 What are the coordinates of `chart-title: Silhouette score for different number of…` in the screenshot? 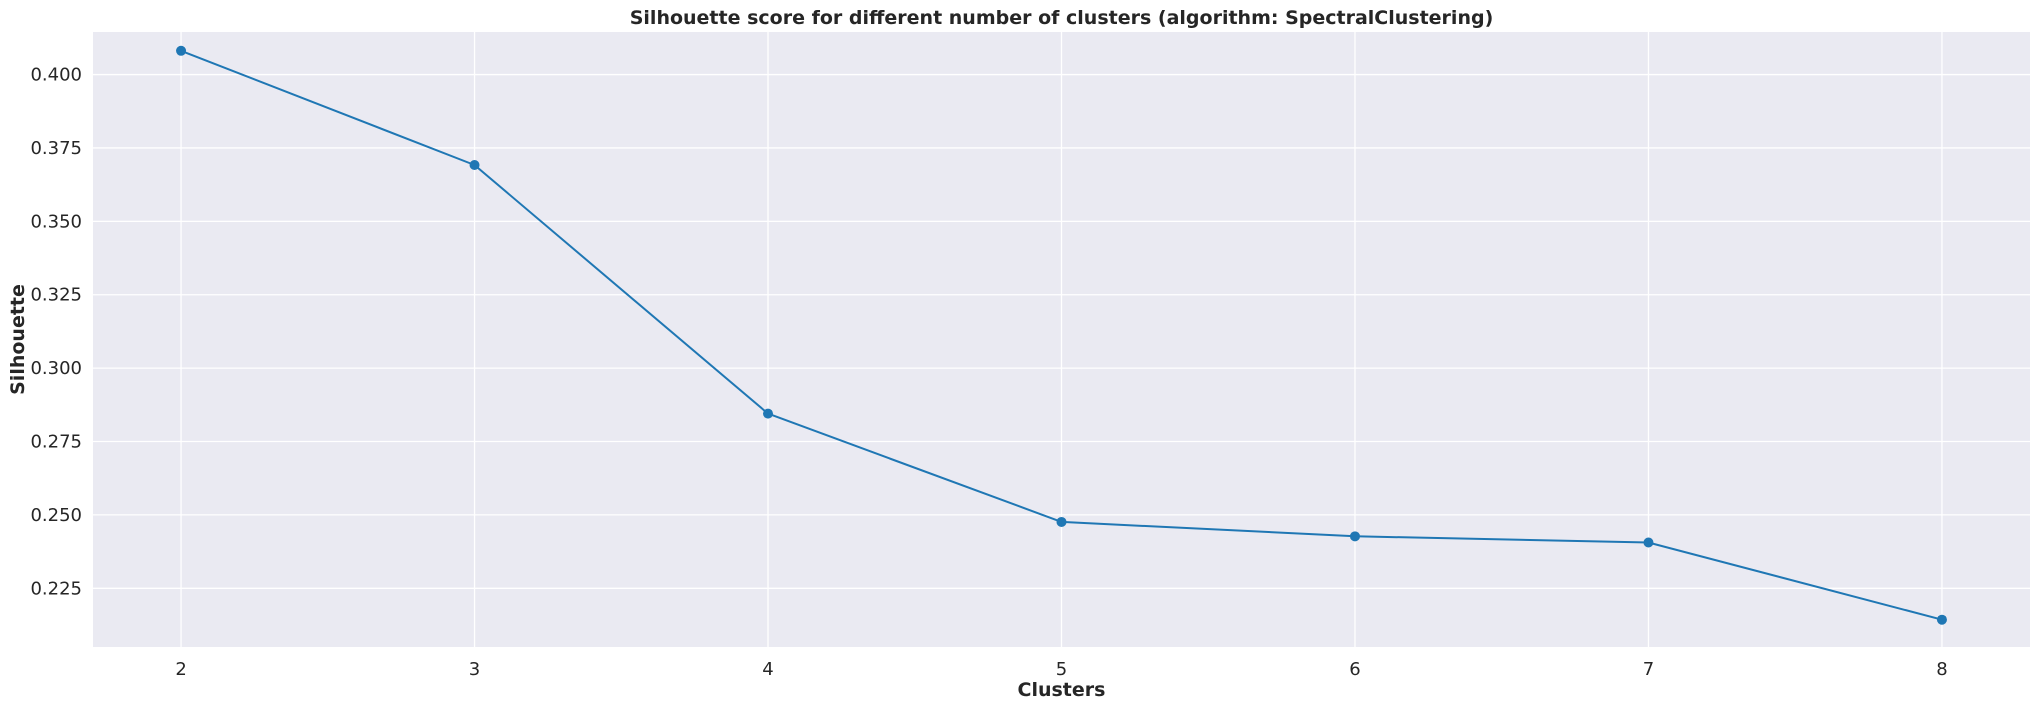 It's located at (1062, 18).